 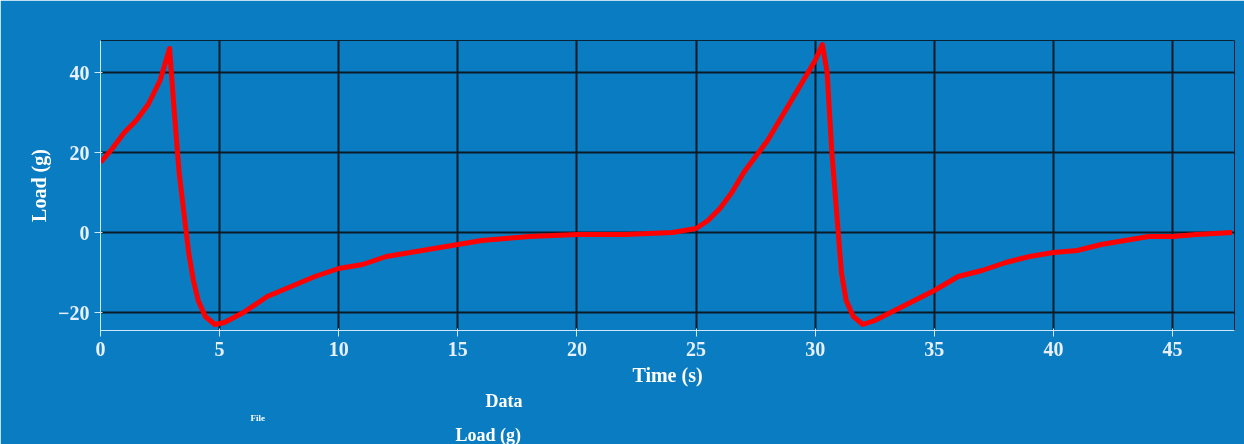 What do you see at coordinates (667, 375) in the screenshot?
I see `x-axis-title: Time (s)` at bounding box center [667, 375].